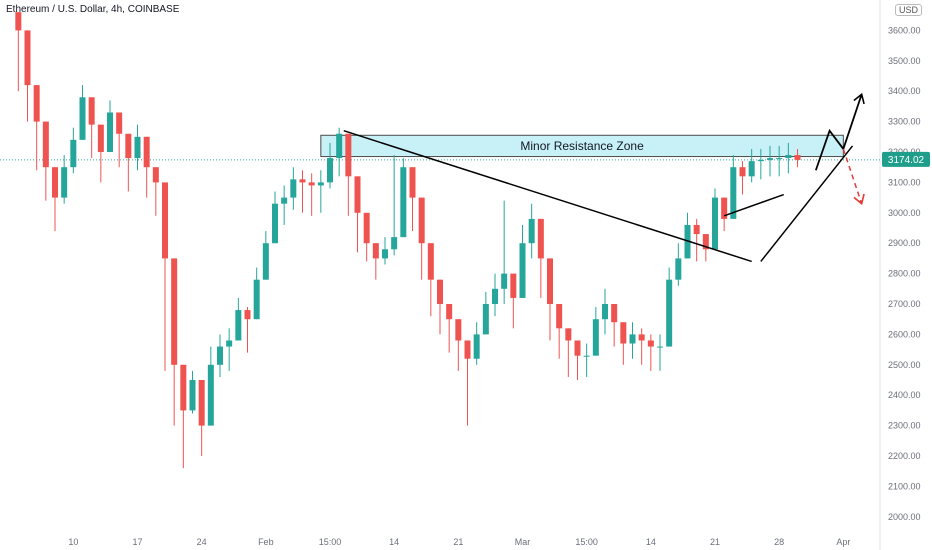 This screenshot has height=550, width=932. I want to click on wedge-lower-line, so click(807, 203).